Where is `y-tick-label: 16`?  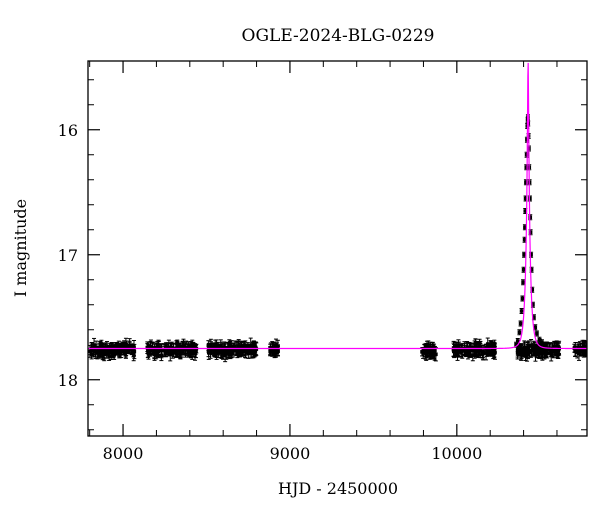 y-tick-label: 16 is located at coordinates (68, 130).